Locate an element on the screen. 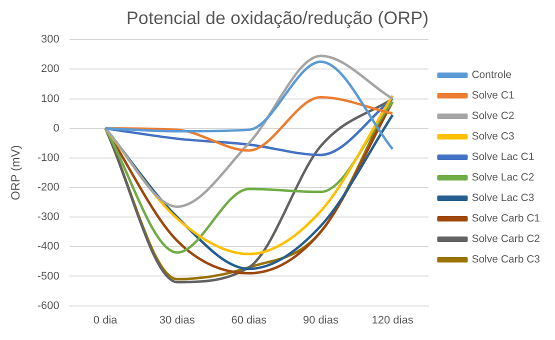 The width and height of the screenshot is (555, 340). x-tick-label: 0 dia is located at coordinates (105, 320).